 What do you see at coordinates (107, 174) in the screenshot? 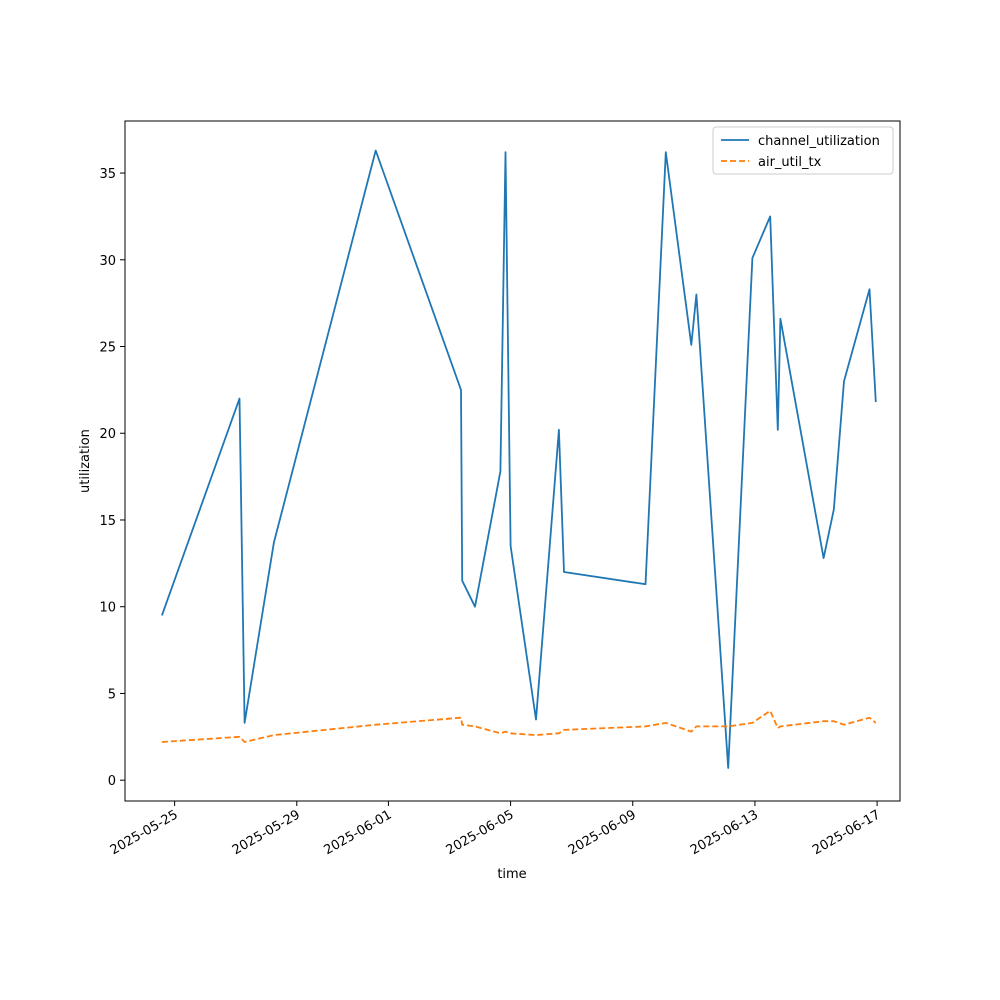
I see `y-tick-label: 35` at bounding box center [107, 174].